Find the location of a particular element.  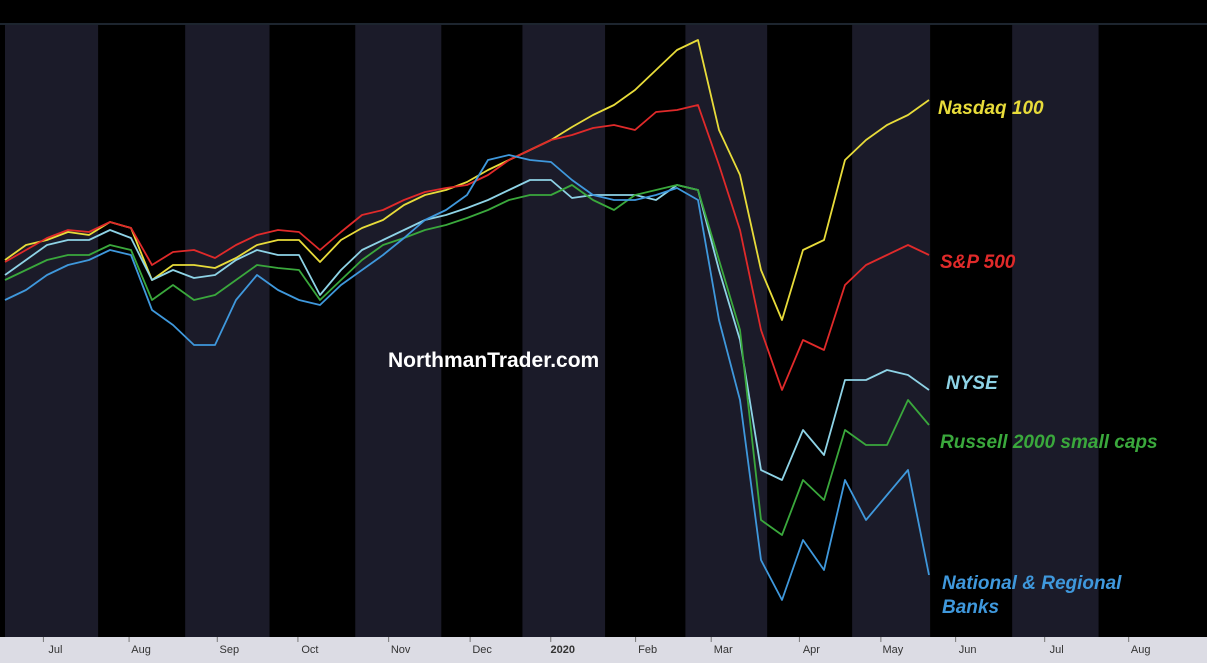

x-tick-label: Oct is located at coordinates (309, 650).